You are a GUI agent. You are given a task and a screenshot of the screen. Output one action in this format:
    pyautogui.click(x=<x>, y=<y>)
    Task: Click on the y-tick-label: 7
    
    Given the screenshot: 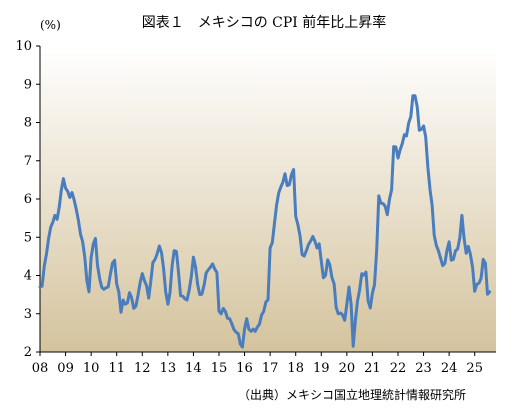 What is the action you would take?
    pyautogui.click(x=28, y=161)
    